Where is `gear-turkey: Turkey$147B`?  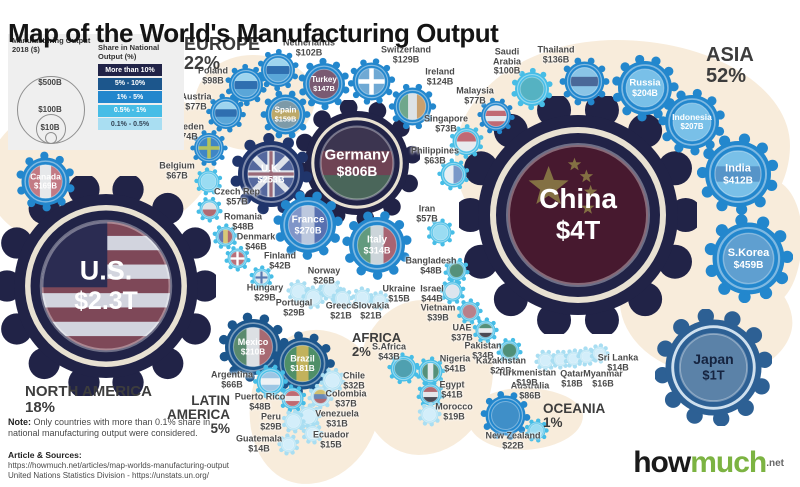 gear-turkey: Turkey$147B is located at coordinates (324, 84).